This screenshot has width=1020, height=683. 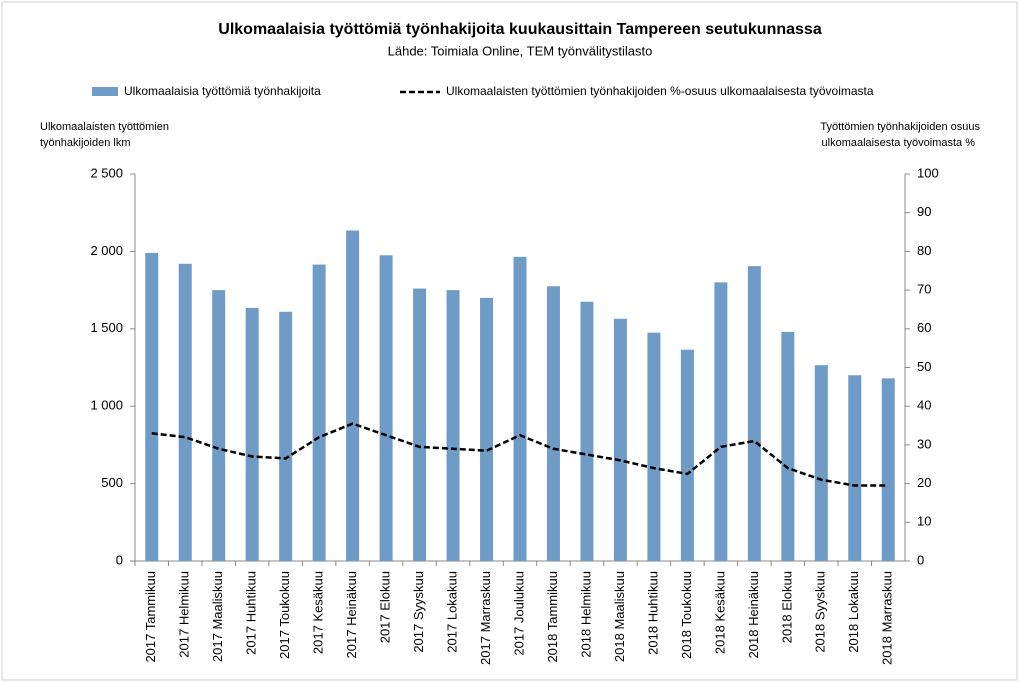 What do you see at coordinates (619, 616) in the screenshot?
I see `x-tick-label: 2018 Maaliskuu` at bounding box center [619, 616].